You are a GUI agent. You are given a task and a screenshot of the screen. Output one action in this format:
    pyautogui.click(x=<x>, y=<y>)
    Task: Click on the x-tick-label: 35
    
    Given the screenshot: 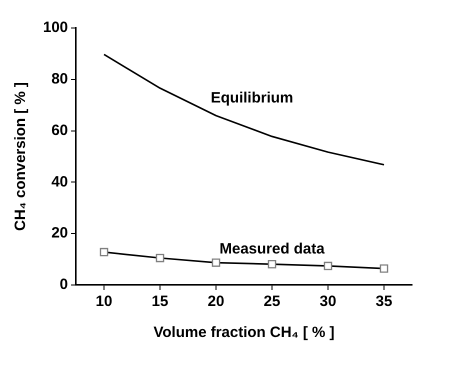 What is the action you would take?
    pyautogui.click(x=384, y=301)
    